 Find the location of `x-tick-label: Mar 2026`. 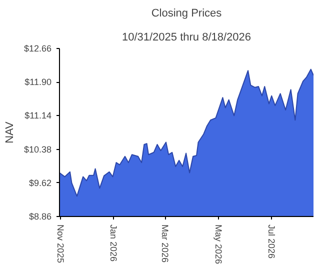

x-tick-label: Mar 2026 is located at coordinates (165, 243).